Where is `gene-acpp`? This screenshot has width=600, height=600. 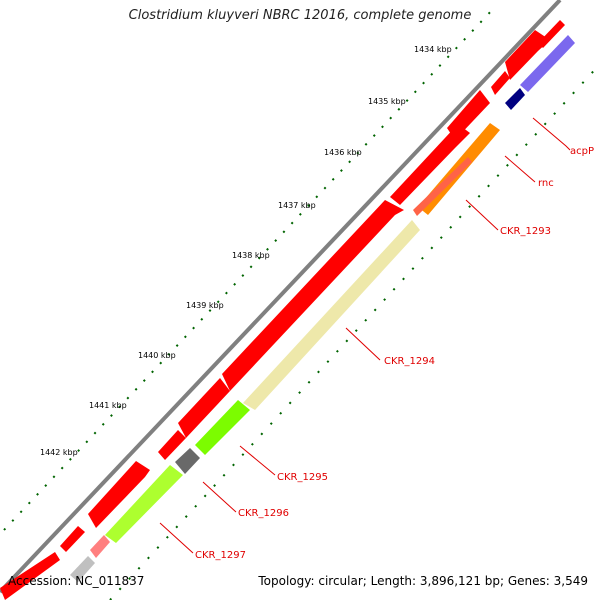 gene-acpp is located at coordinates (515, 99).